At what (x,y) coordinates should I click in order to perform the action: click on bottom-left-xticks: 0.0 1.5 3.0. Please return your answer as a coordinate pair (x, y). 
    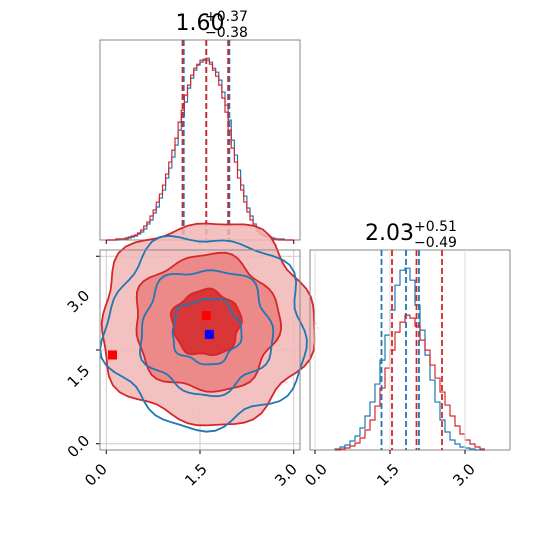
    Looking at the image, I should click on (191, 475).